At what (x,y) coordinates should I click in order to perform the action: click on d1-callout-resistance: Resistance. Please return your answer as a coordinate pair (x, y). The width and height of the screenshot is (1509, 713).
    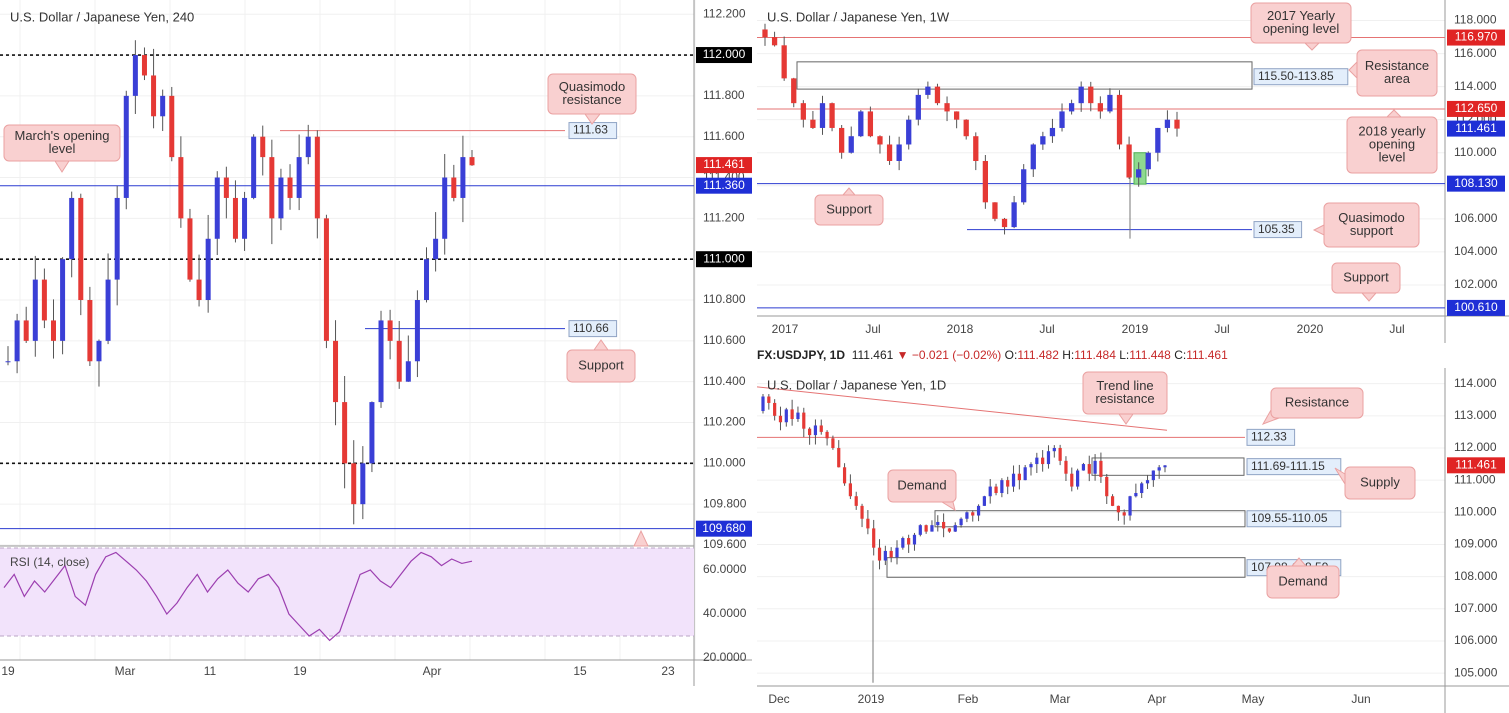
    Looking at the image, I should click on (1317, 401).